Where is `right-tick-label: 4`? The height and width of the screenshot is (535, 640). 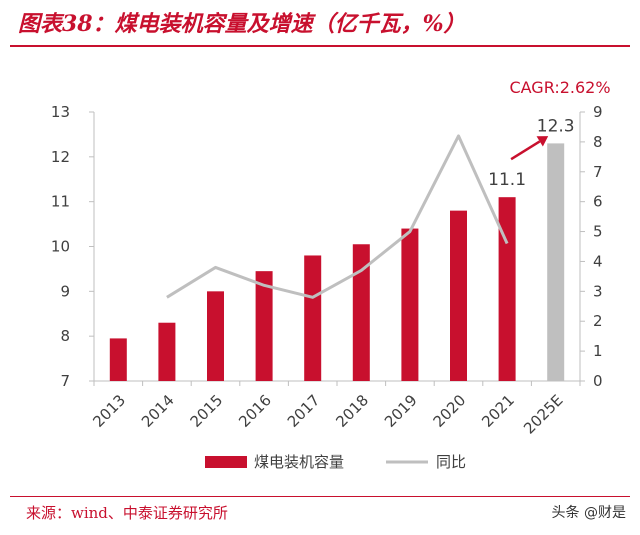 right-tick-label: 4 is located at coordinates (598, 261).